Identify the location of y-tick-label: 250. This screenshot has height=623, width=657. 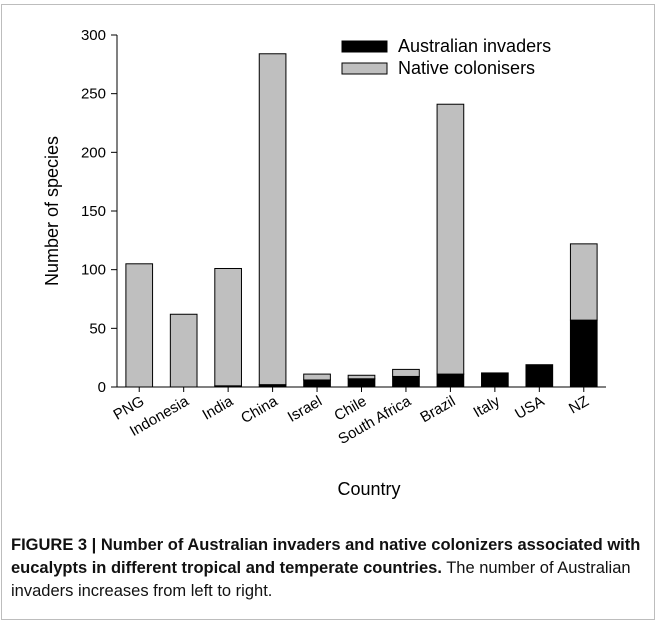
(93, 94).